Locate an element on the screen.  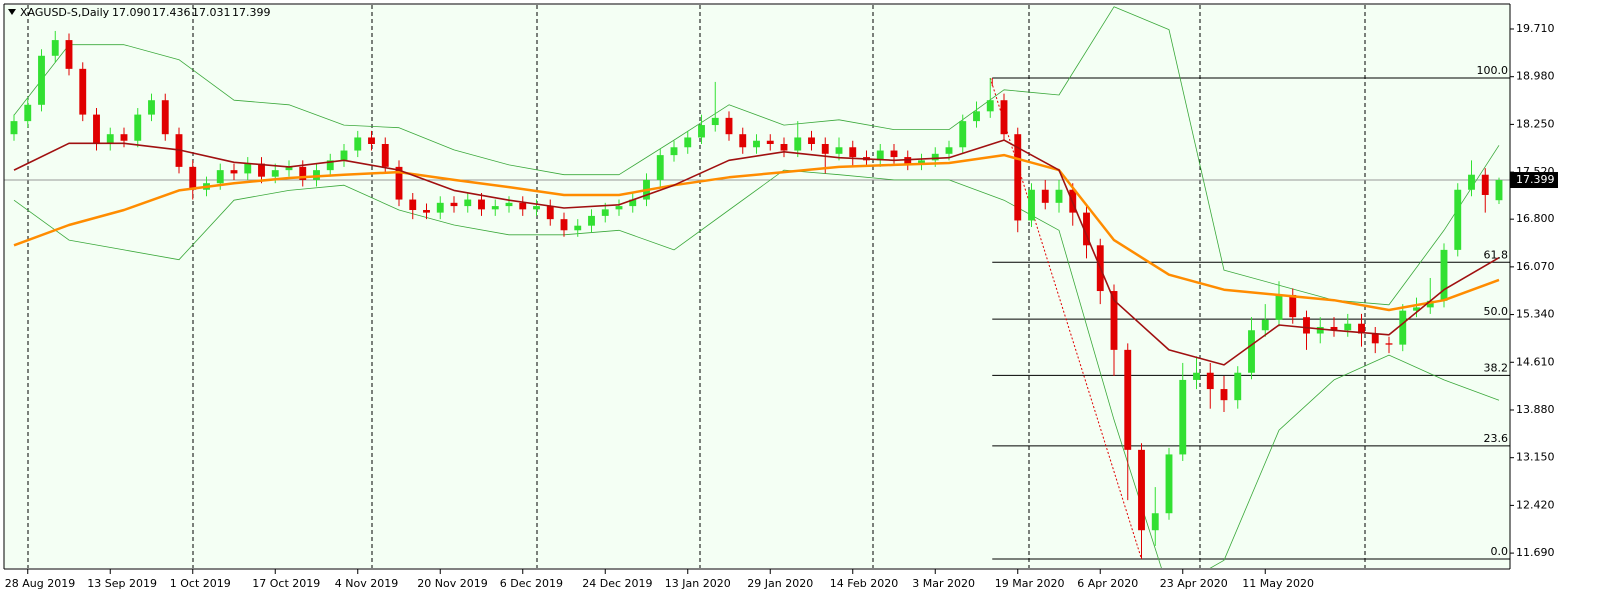
fib-label: 50.0 is located at coordinates (1496, 311).